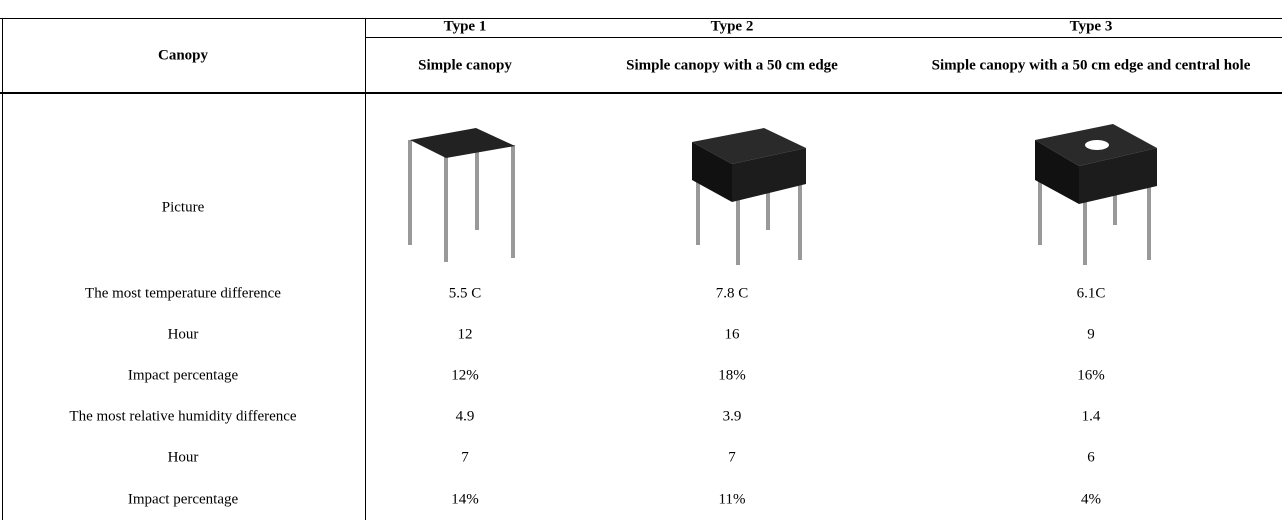 The width and height of the screenshot is (1282, 520). I want to click on cell: 4%, so click(1091, 499).